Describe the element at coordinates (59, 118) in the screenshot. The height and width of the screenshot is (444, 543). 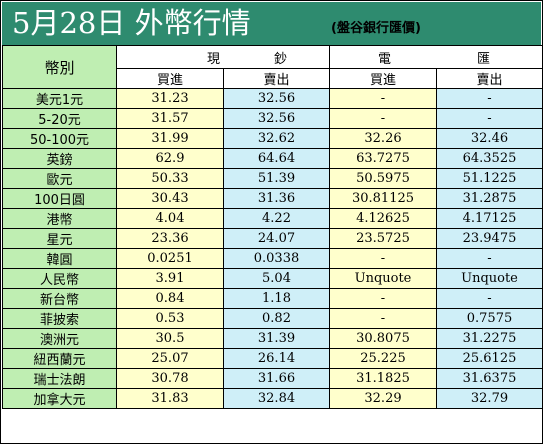
I see `currency-name-cell: 5-20元` at that location.